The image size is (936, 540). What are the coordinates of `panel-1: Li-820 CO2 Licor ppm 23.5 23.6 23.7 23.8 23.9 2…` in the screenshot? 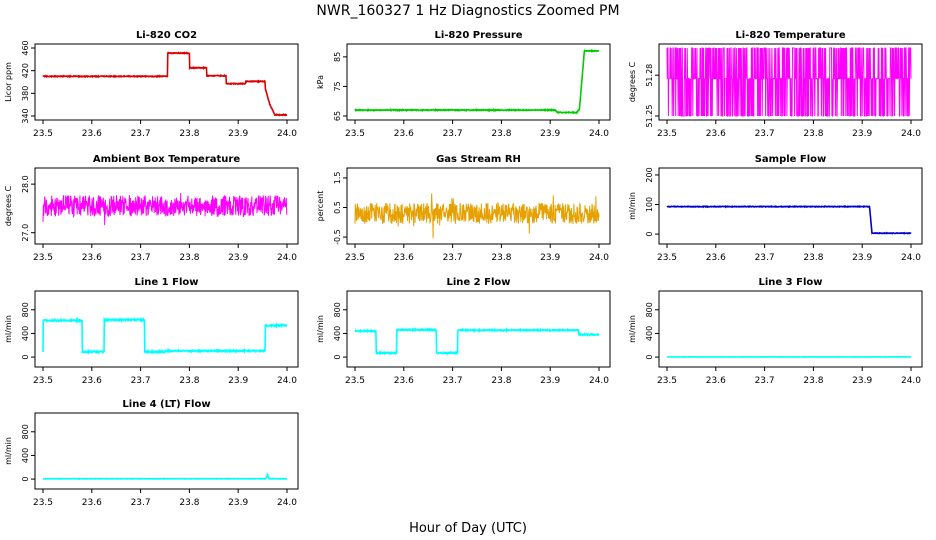 It's located at (151, 84).